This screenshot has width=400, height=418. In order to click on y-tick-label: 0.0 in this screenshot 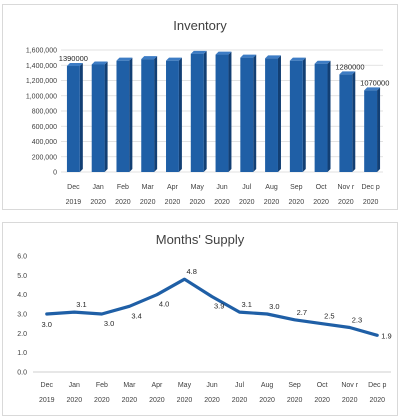, I will do `click(22, 373)`.